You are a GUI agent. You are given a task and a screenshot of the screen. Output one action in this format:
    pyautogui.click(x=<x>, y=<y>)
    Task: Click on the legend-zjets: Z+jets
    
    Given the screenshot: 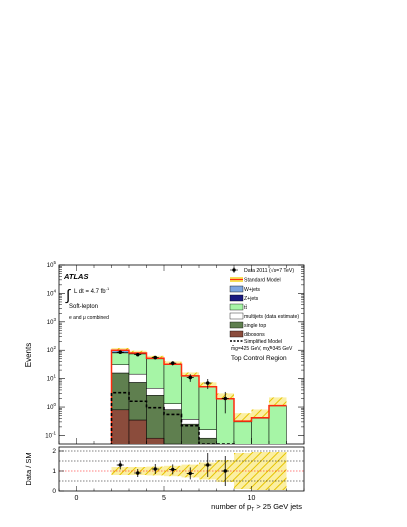 What is the action you would take?
    pyautogui.click(x=244, y=298)
    